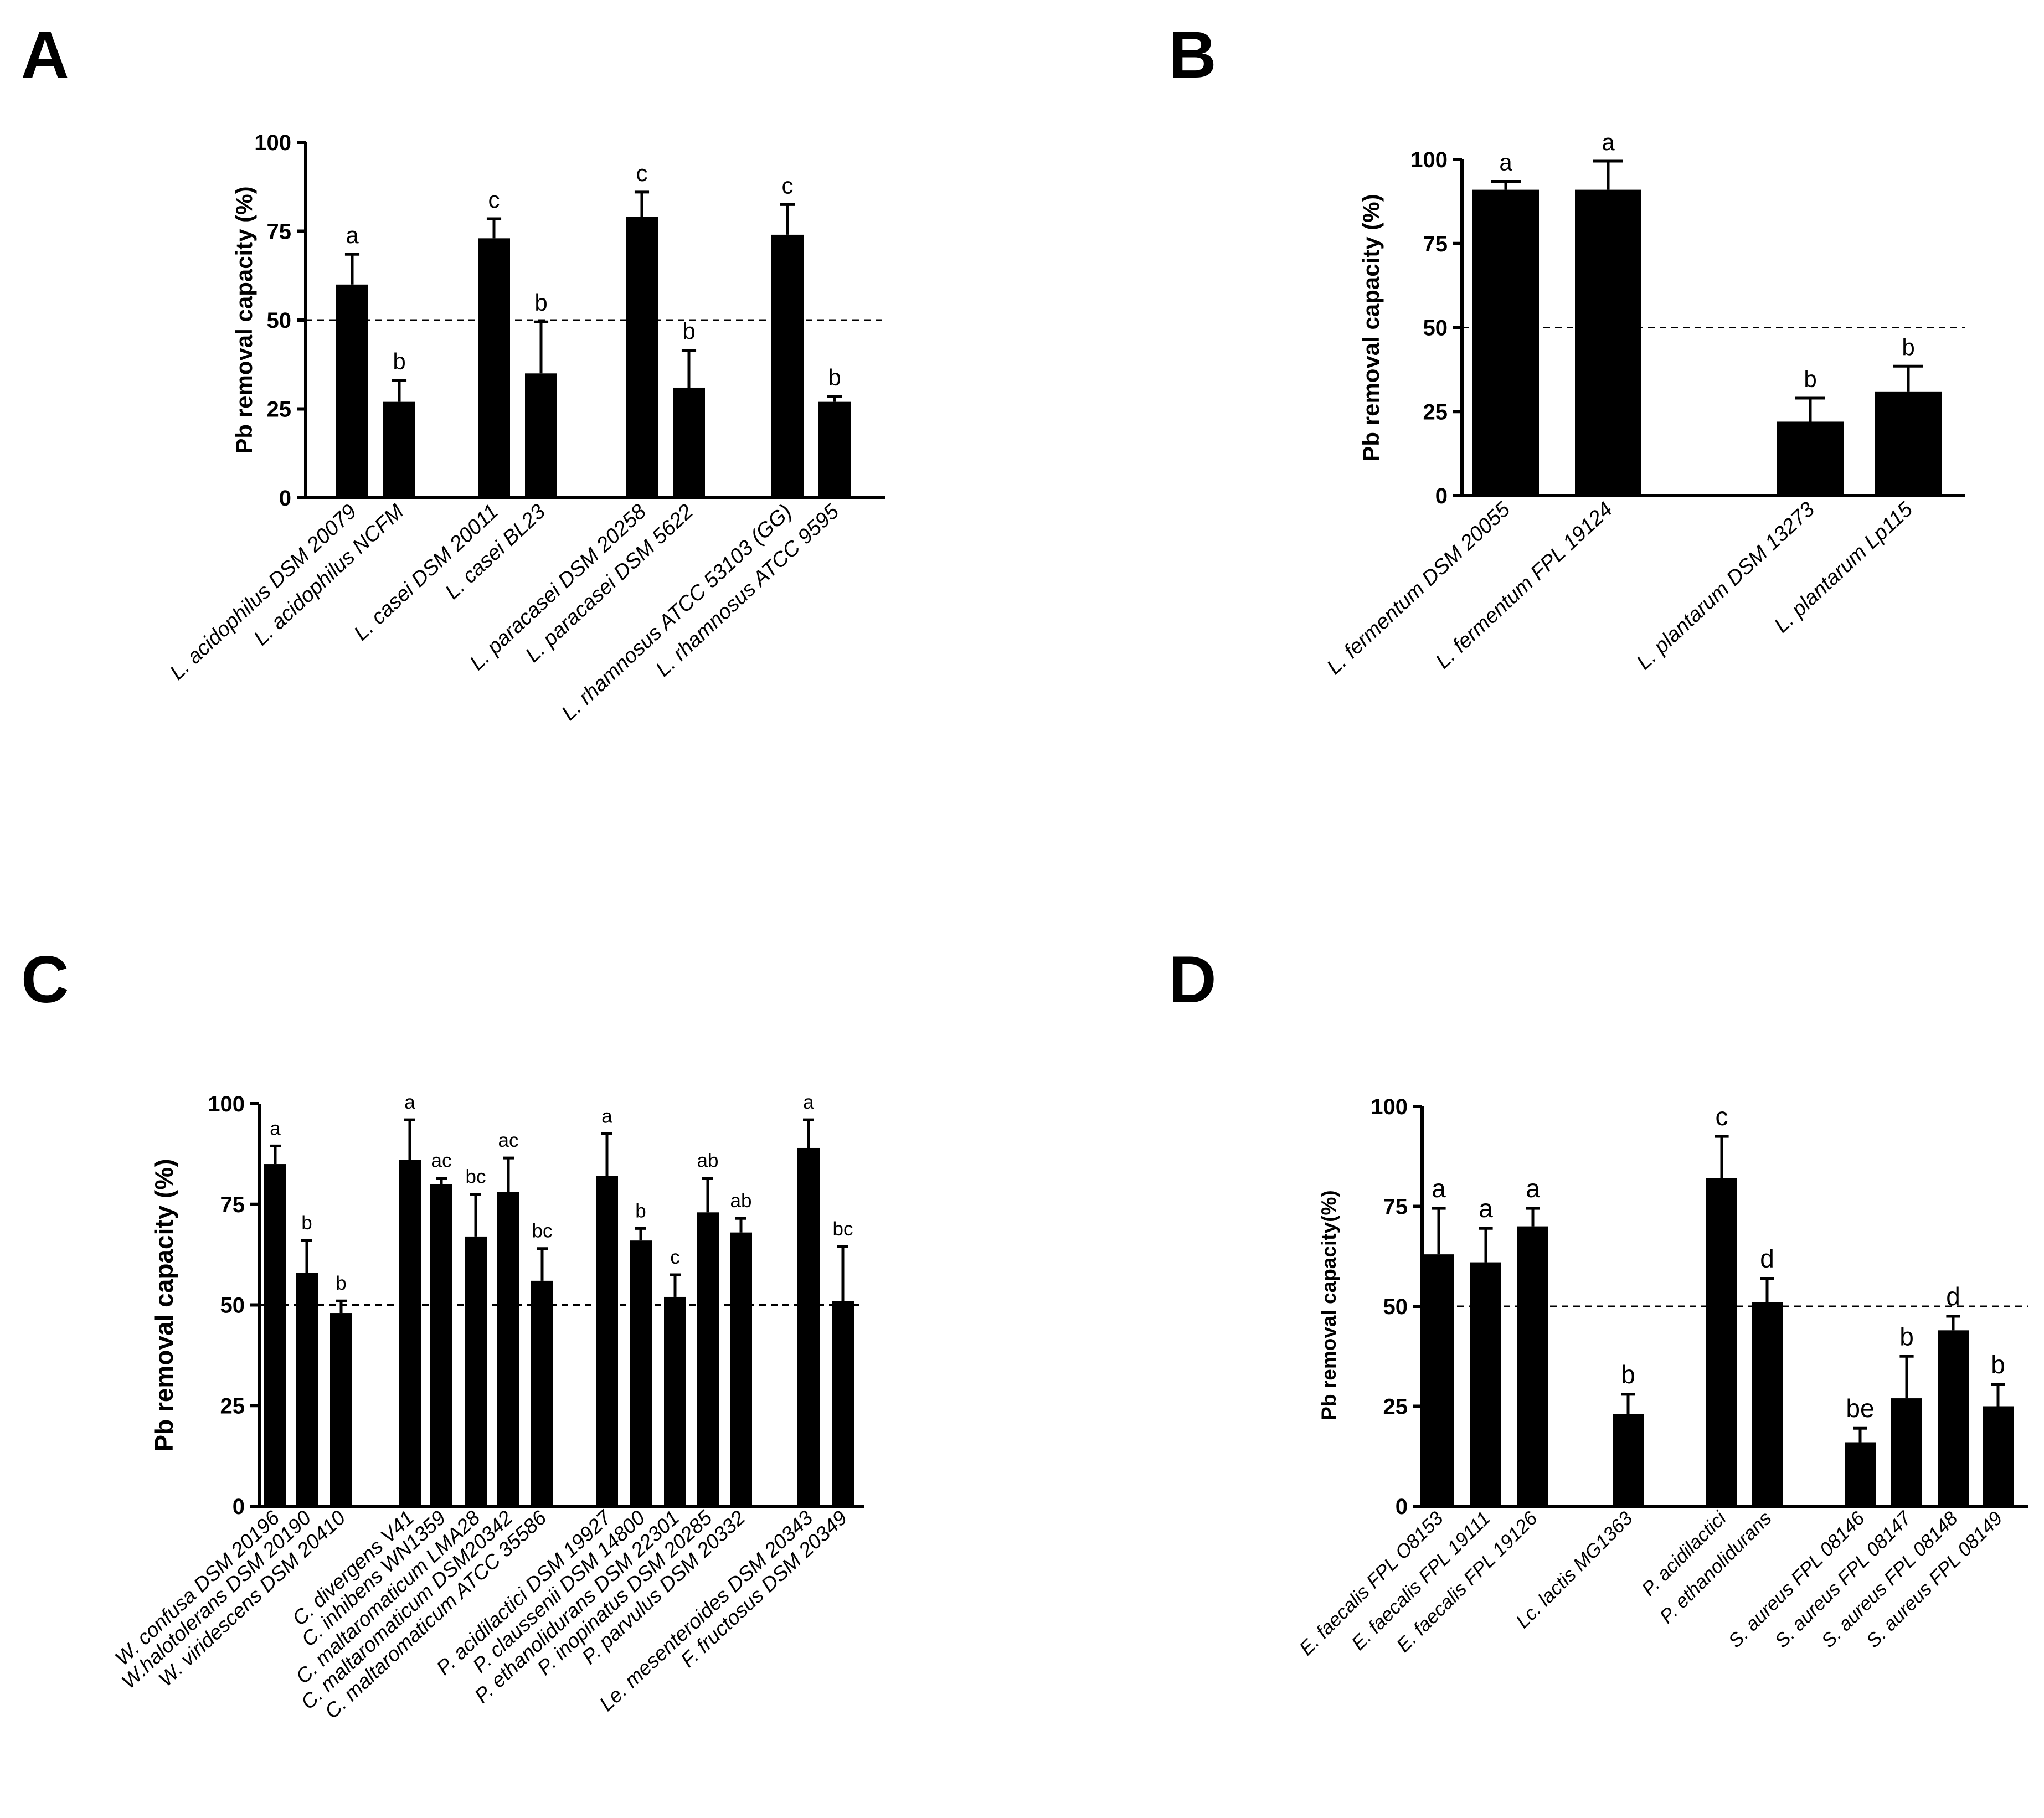  What do you see at coordinates (1192, 55) in the screenshot?
I see `panel-letter: B` at bounding box center [1192, 55].